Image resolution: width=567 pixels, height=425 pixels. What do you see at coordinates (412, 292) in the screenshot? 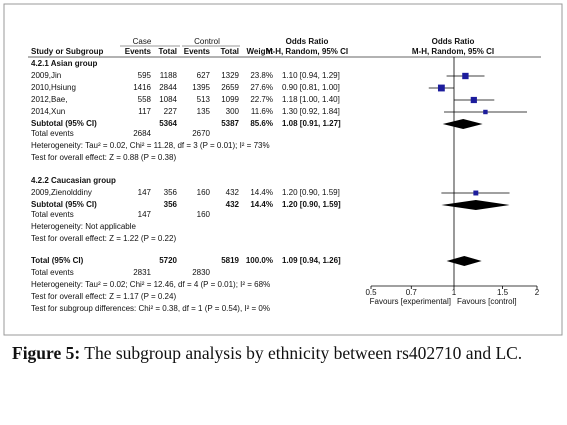
I see `x-tick-label: 0.7` at bounding box center [412, 292].